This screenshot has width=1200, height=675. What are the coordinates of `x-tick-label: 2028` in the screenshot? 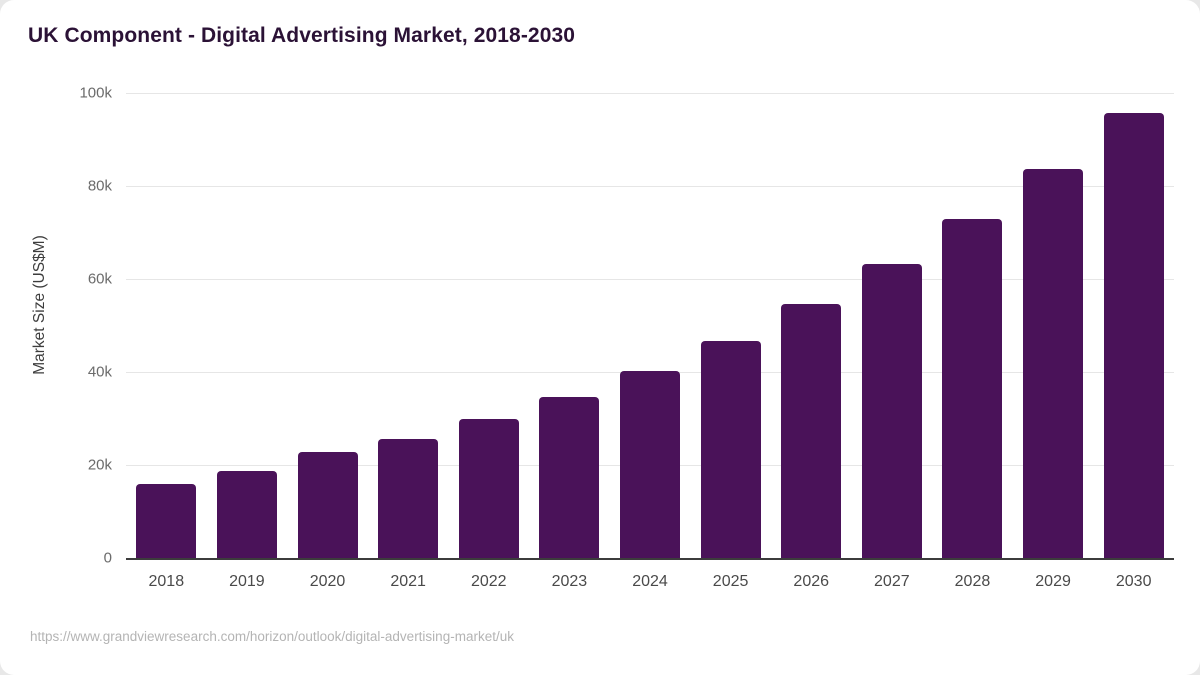 It's located at (972, 581).